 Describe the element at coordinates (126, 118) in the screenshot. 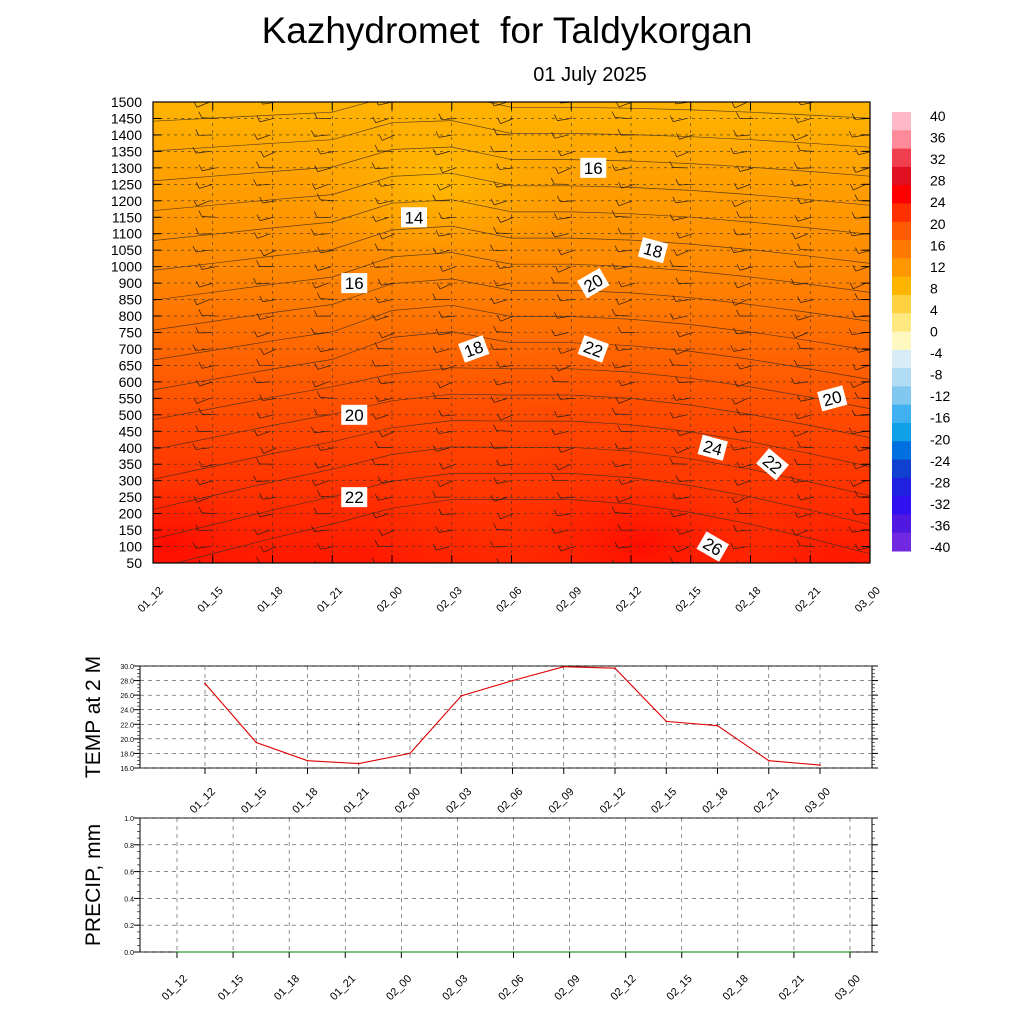

I see `heatmap-y-tick-label: 1450` at that location.